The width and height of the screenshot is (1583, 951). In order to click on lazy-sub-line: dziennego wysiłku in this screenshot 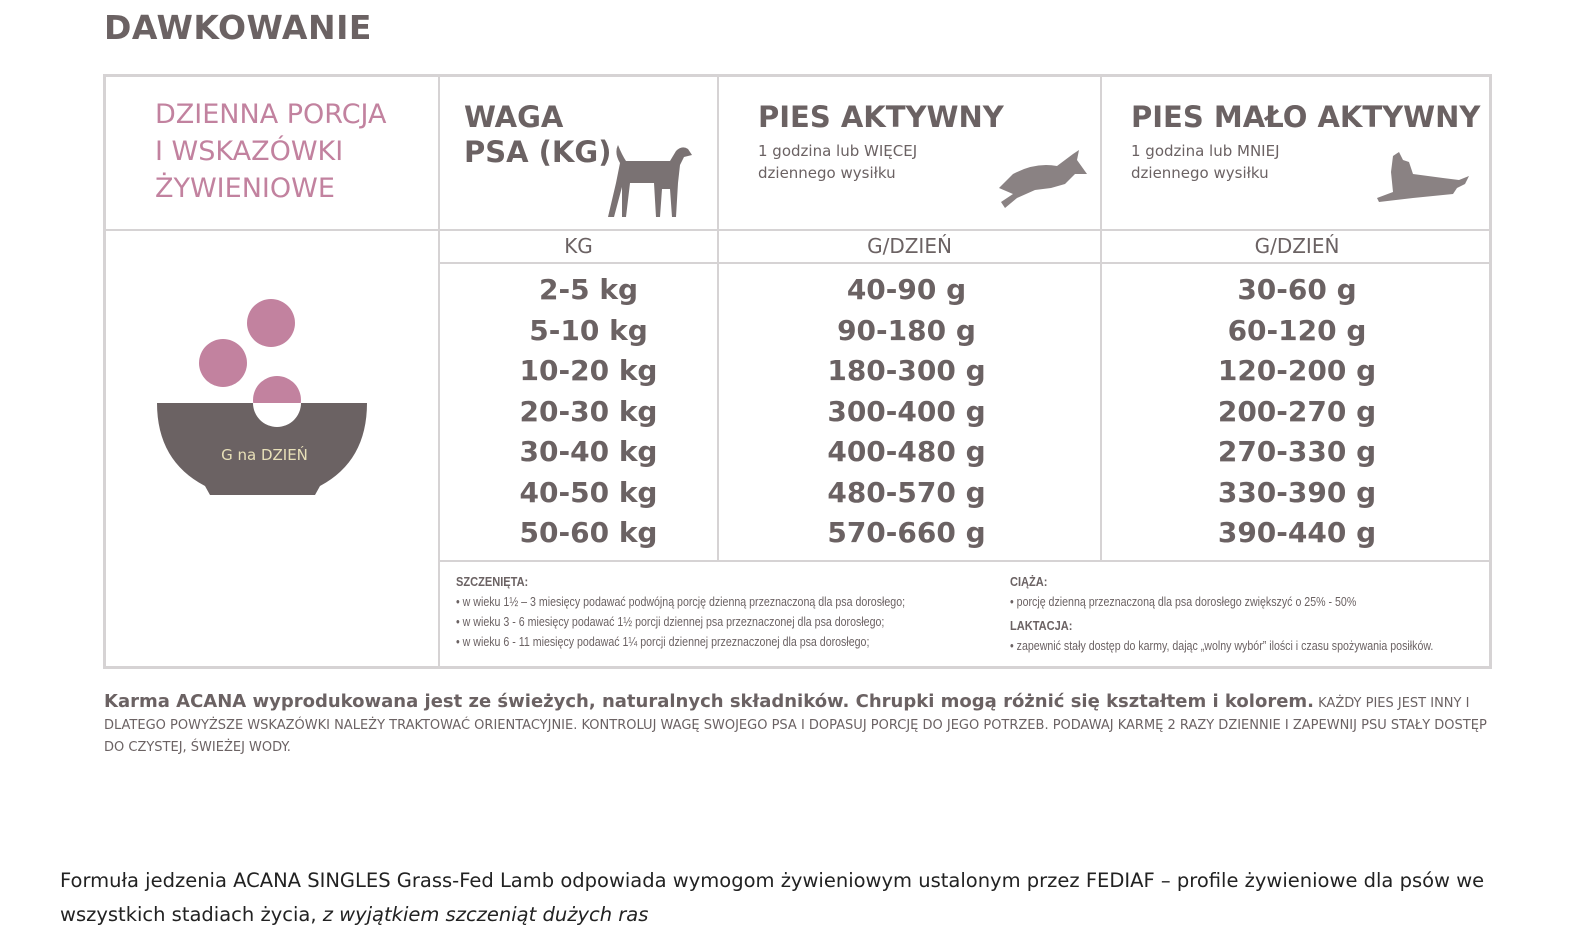, I will do `click(1200, 173)`.